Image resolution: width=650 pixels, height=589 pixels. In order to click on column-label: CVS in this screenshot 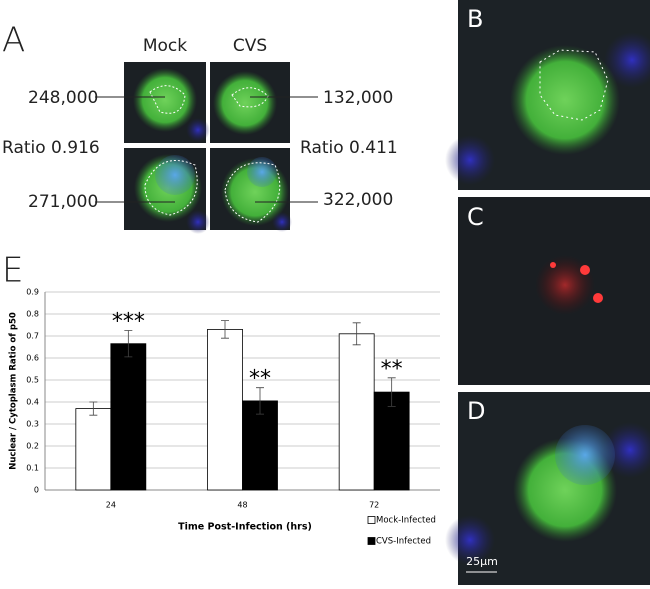, I will do `click(250, 46)`.